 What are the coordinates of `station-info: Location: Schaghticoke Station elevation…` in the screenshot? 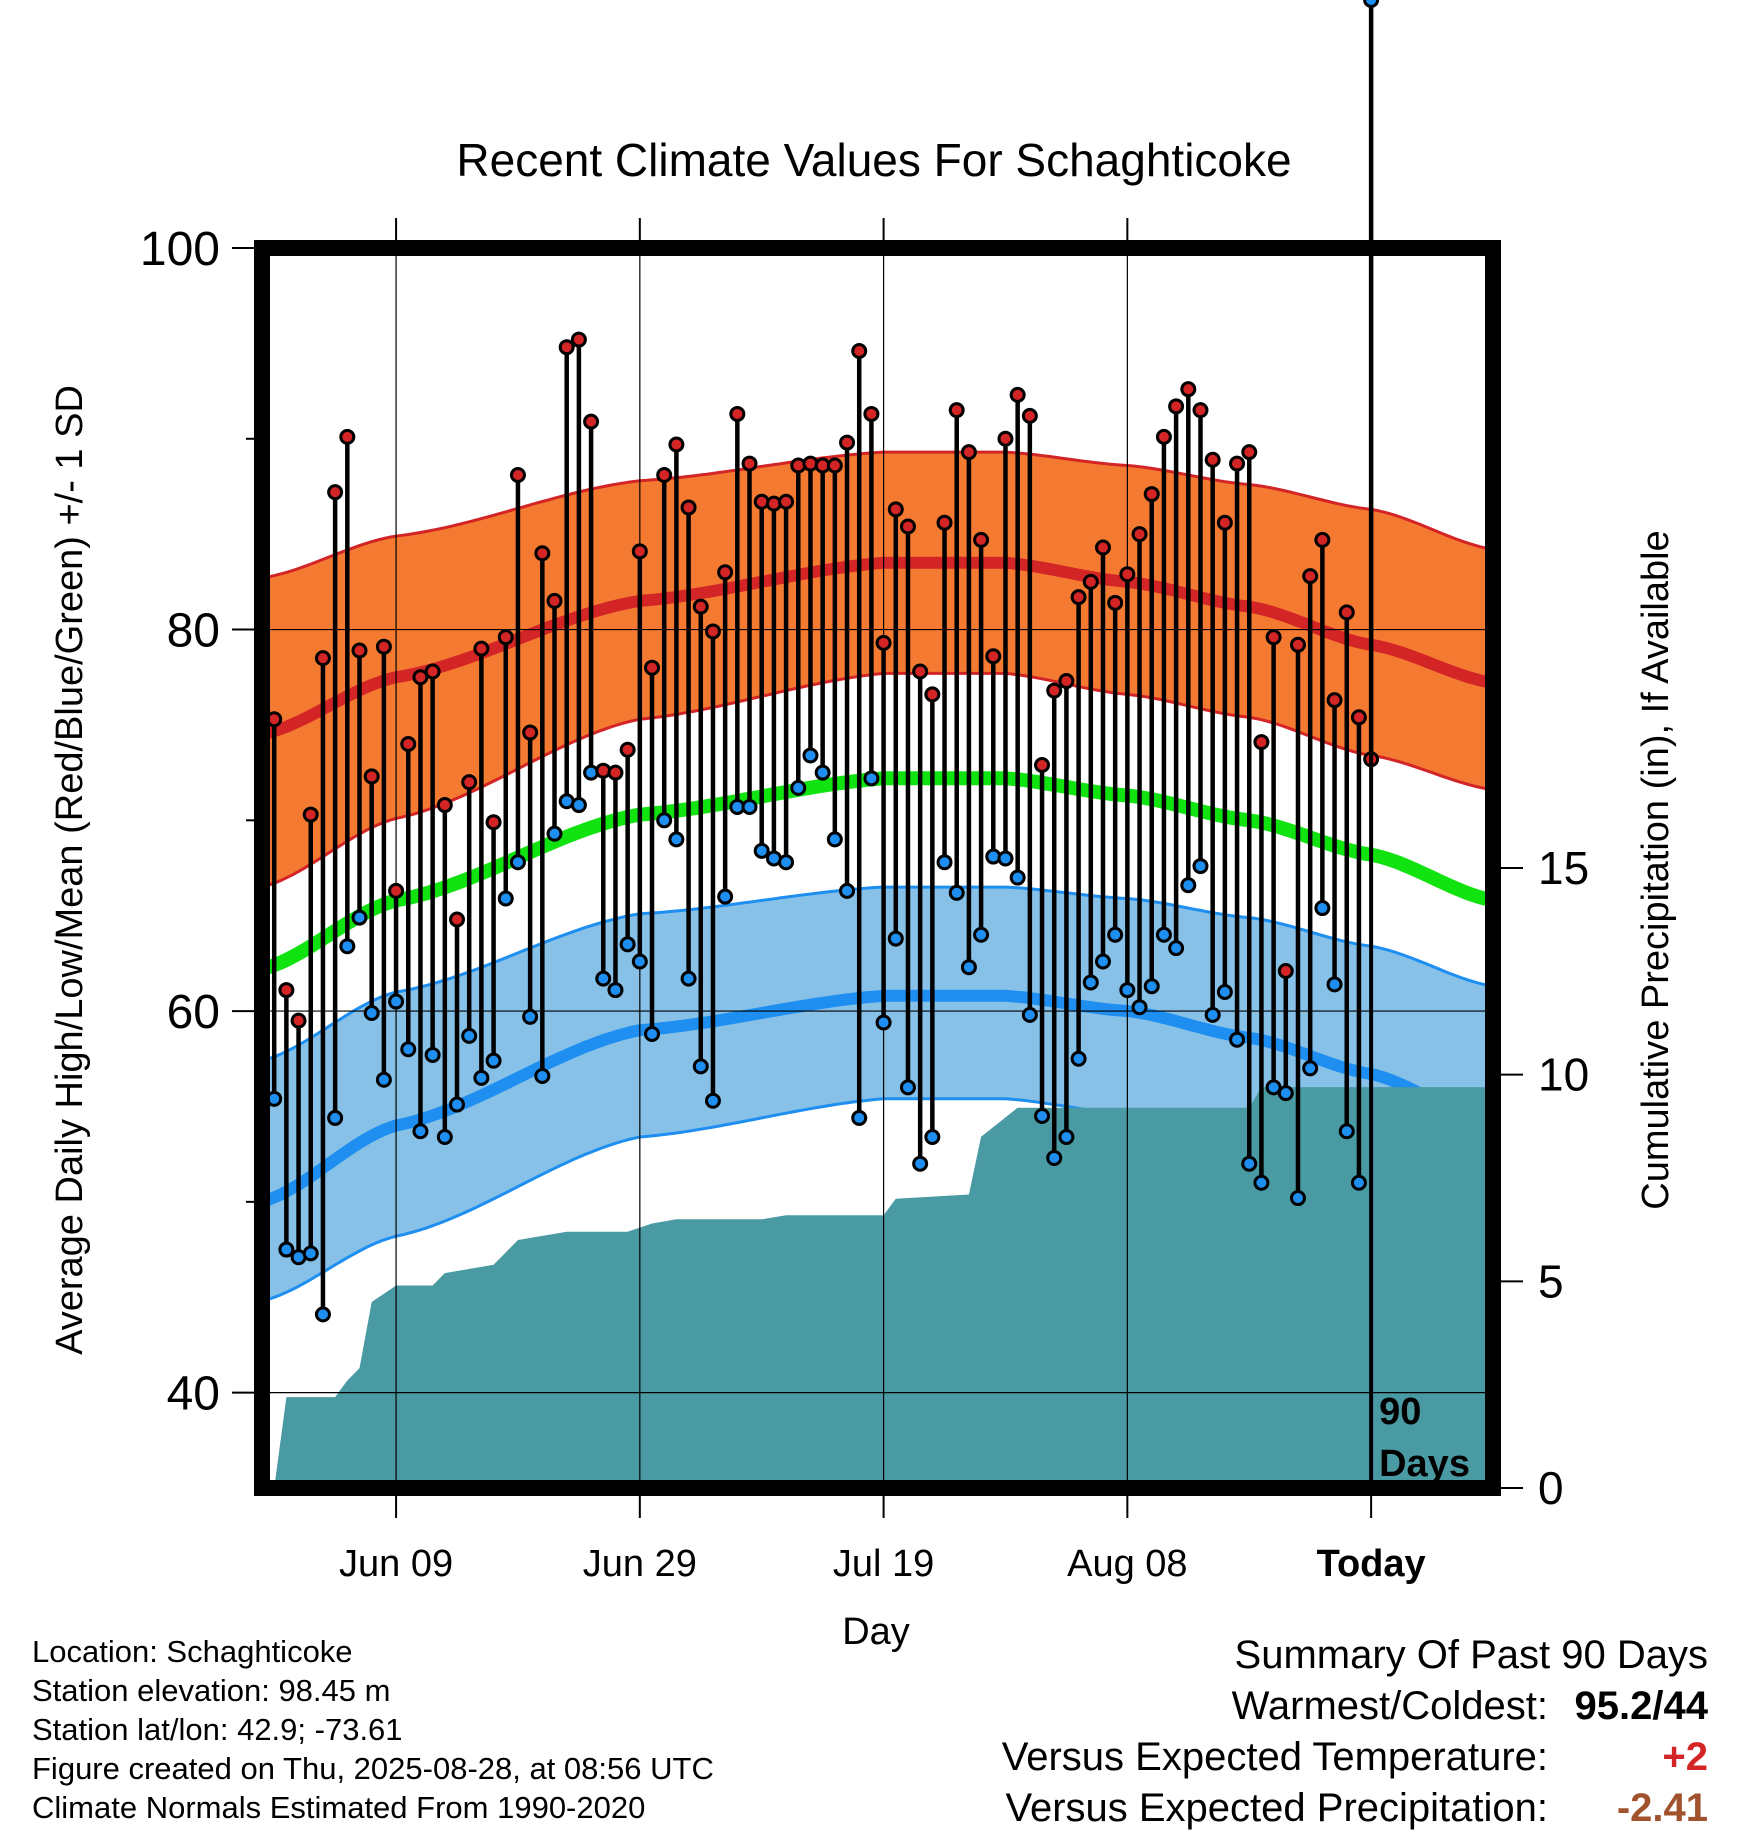 It's located at (373, 1729).